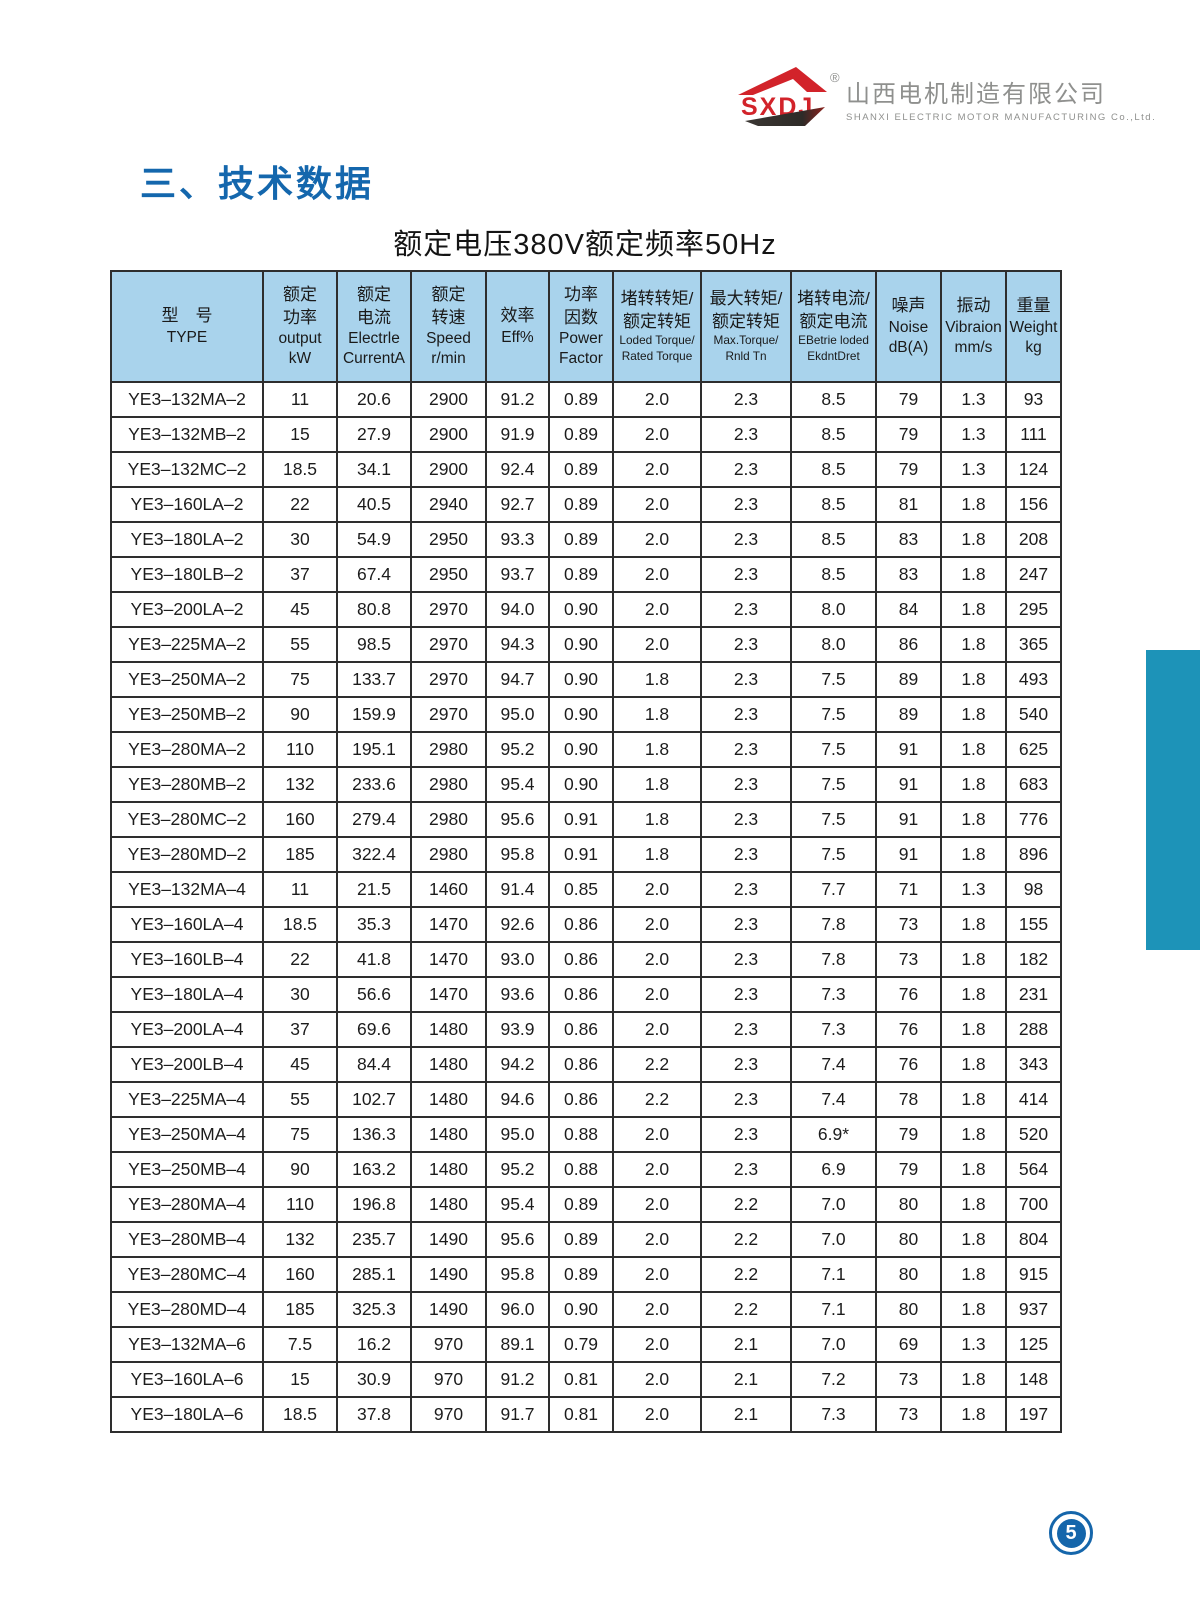 Image resolution: width=1200 pixels, height=1617 pixels. What do you see at coordinates (300, 1239) in the screenshot?
I see `cell-rated-power: 132` at bounding box center [300, 1239].